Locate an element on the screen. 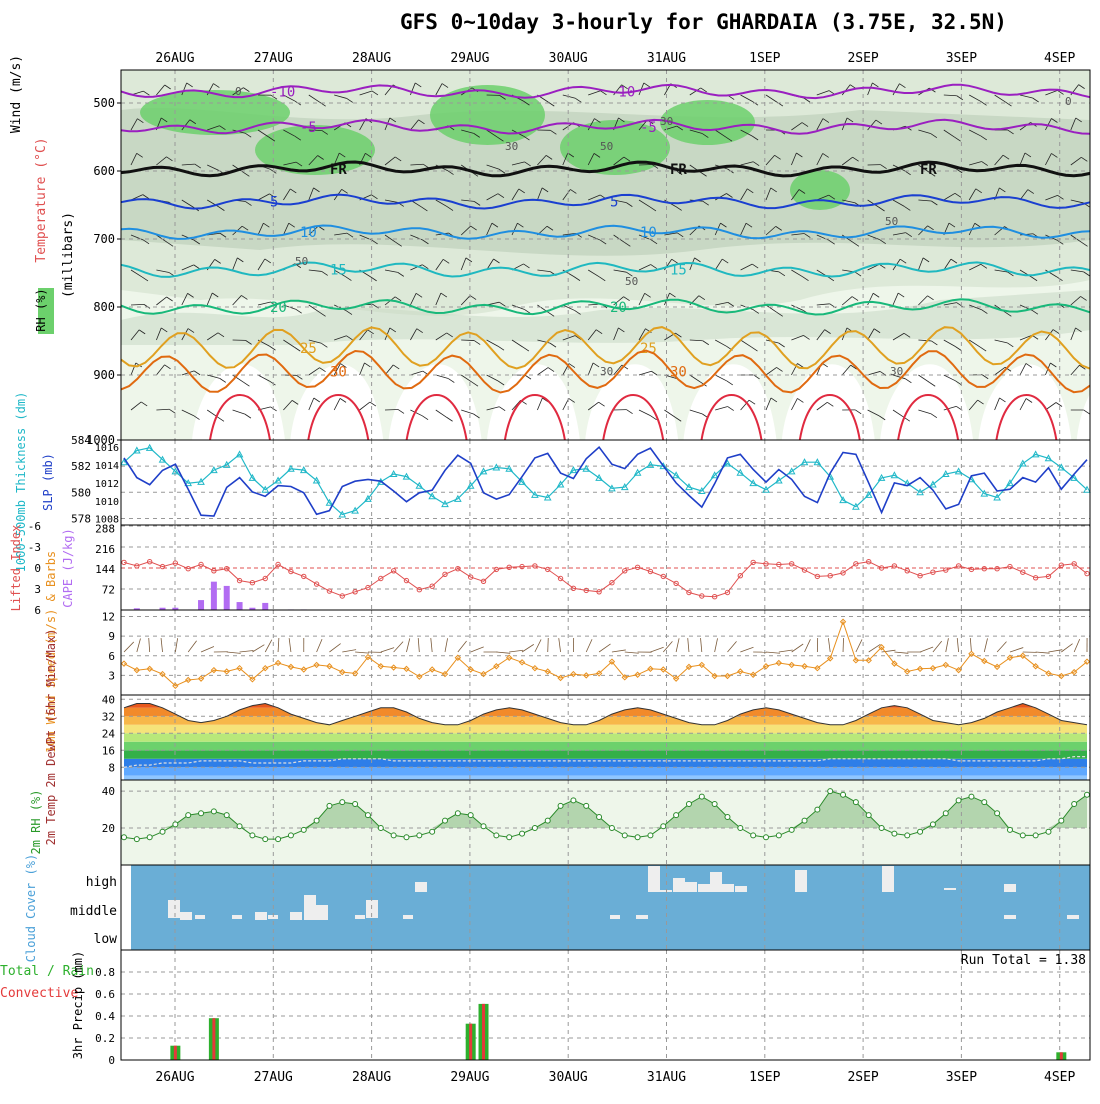 The image size is (1100, 1104). temp-fill-group is located at coordinates (605, 731).